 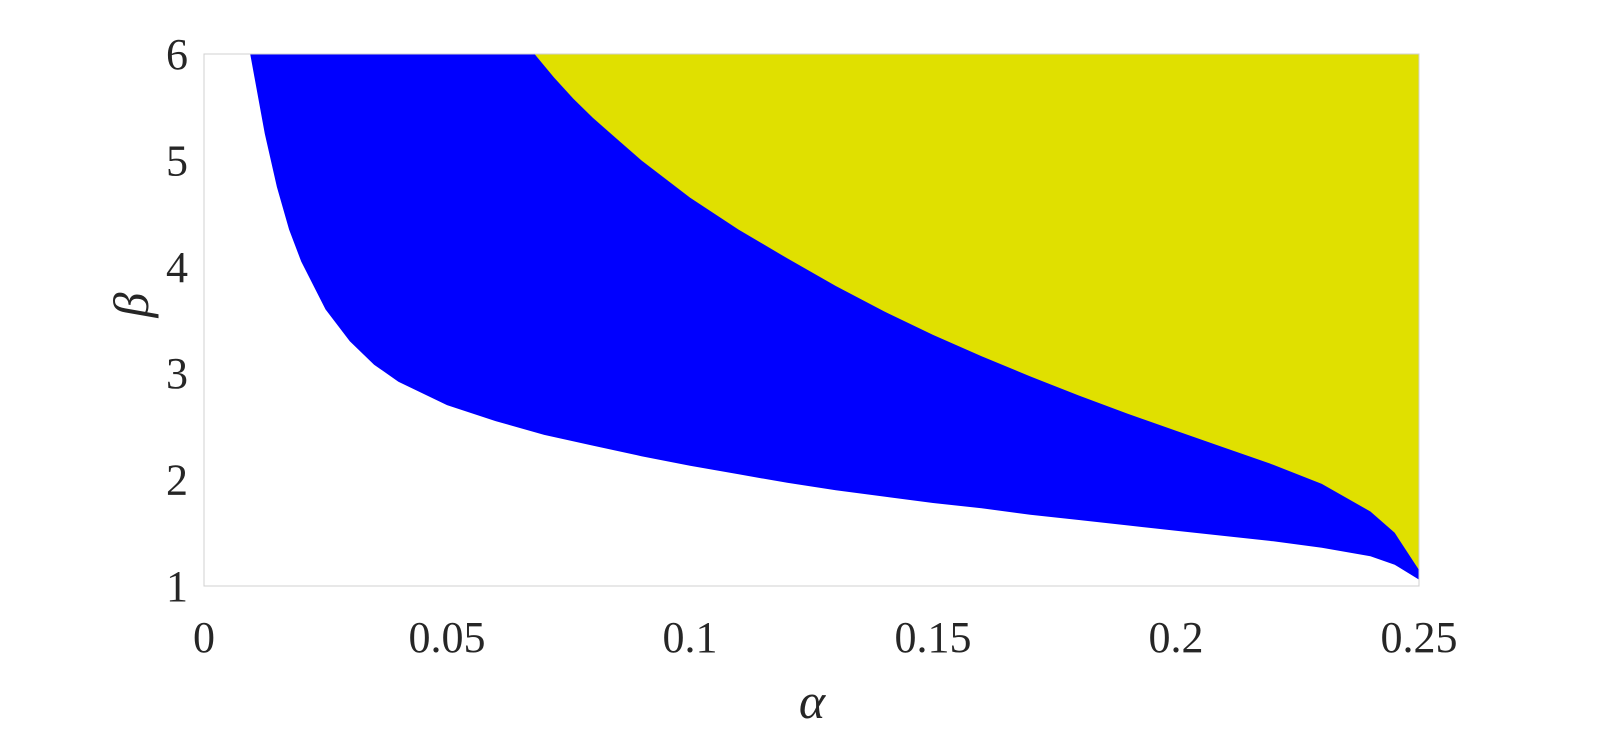 What do you see at coordinates (177, 480) in the screenshot?
I see `y-tick-label: 2` at bounding box center [177, 480].